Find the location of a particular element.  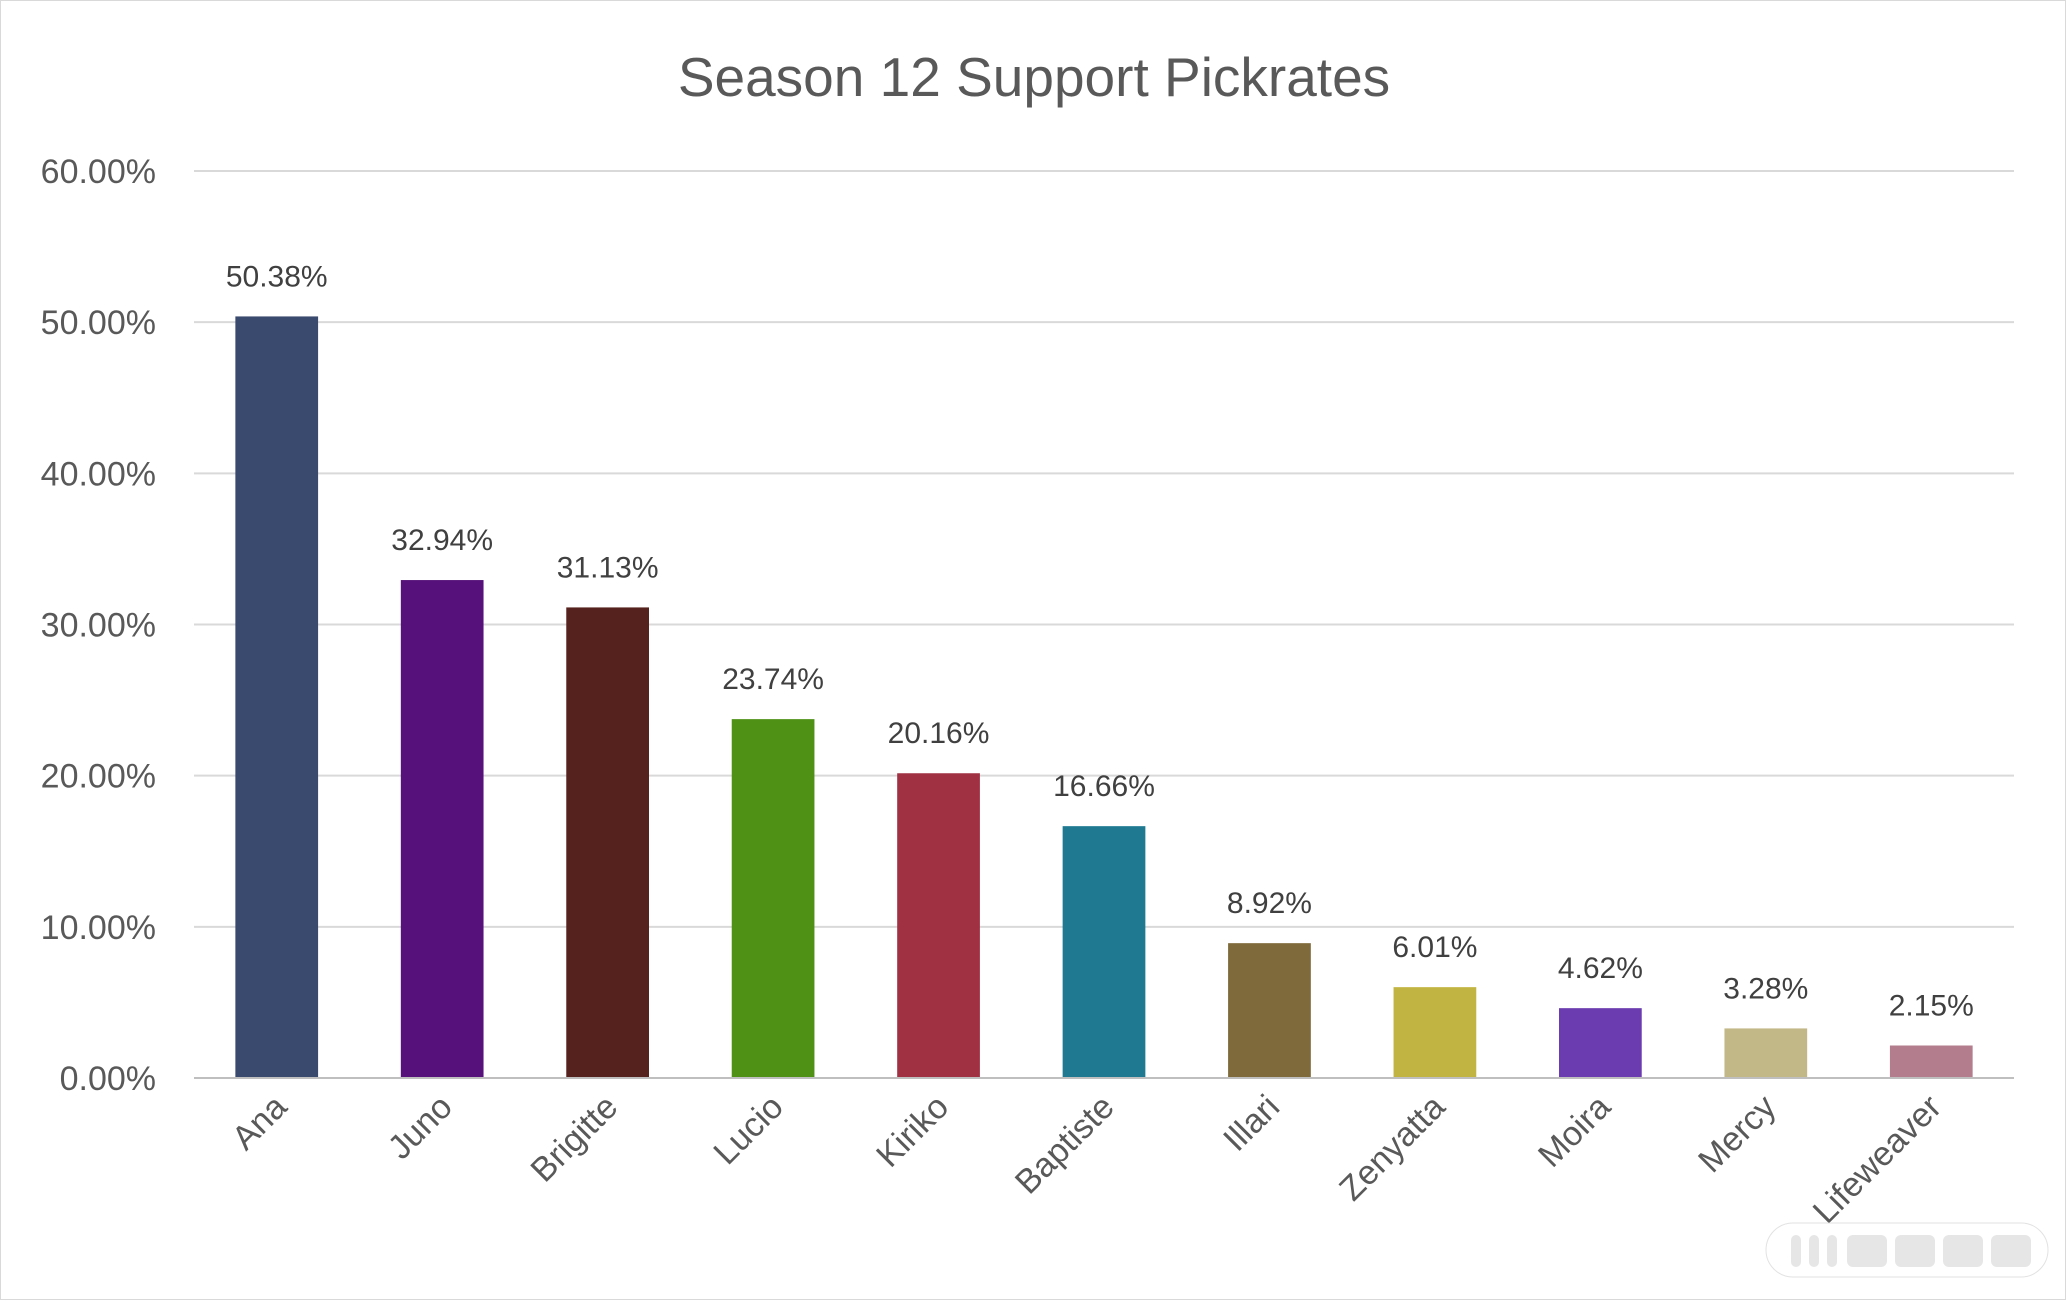

bar-juno is located at coordinates (442, 829).